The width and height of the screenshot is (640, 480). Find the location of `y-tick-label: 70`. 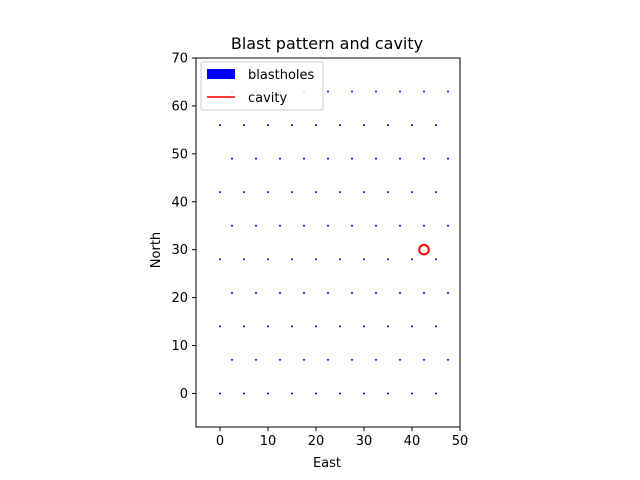

y-tick-label: 70 is located at coordinates (179, 59).